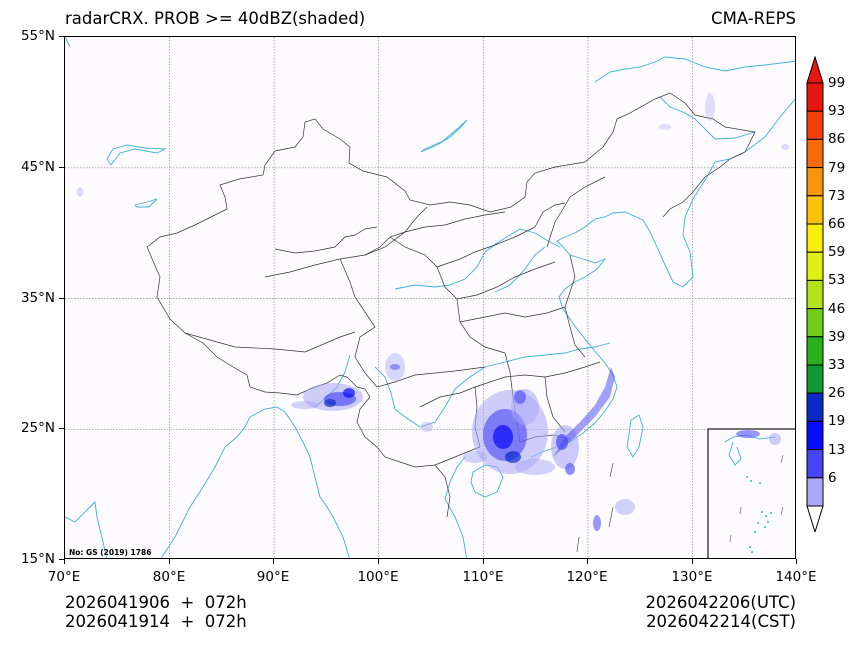  Describe the element at coordinates (837, 421) in the screenshot. I see `colorbar-tick-label: 19` at that location.